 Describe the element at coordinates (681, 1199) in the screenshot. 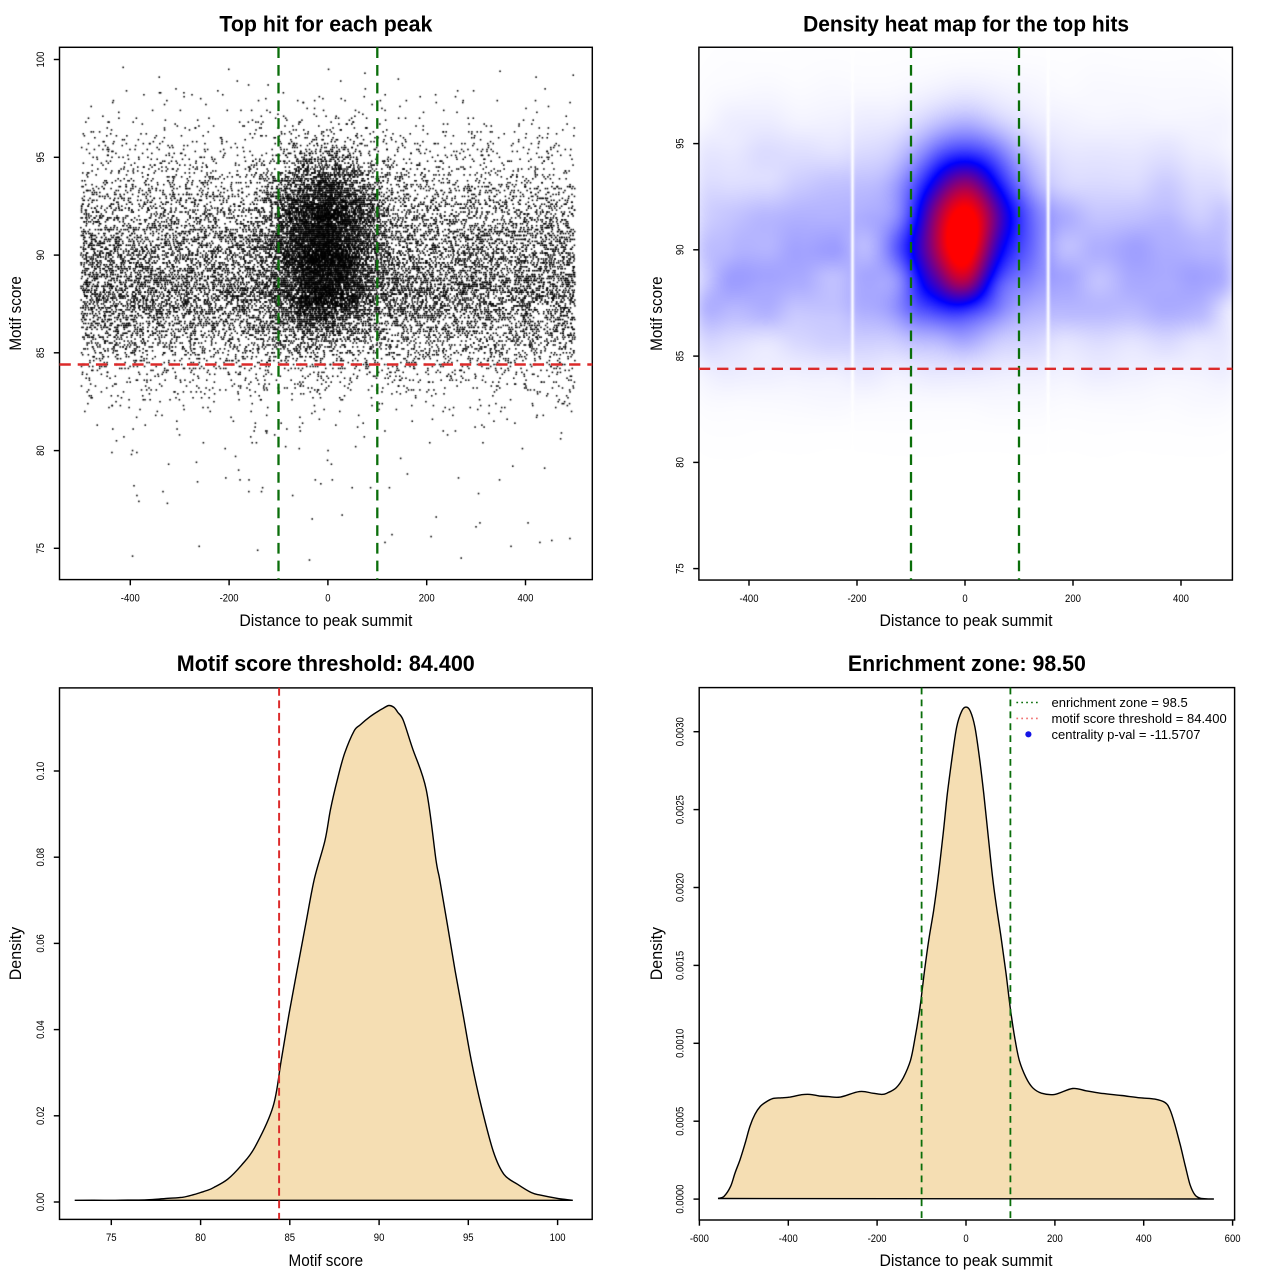

I see `svg-text: 0.0000` at that location.